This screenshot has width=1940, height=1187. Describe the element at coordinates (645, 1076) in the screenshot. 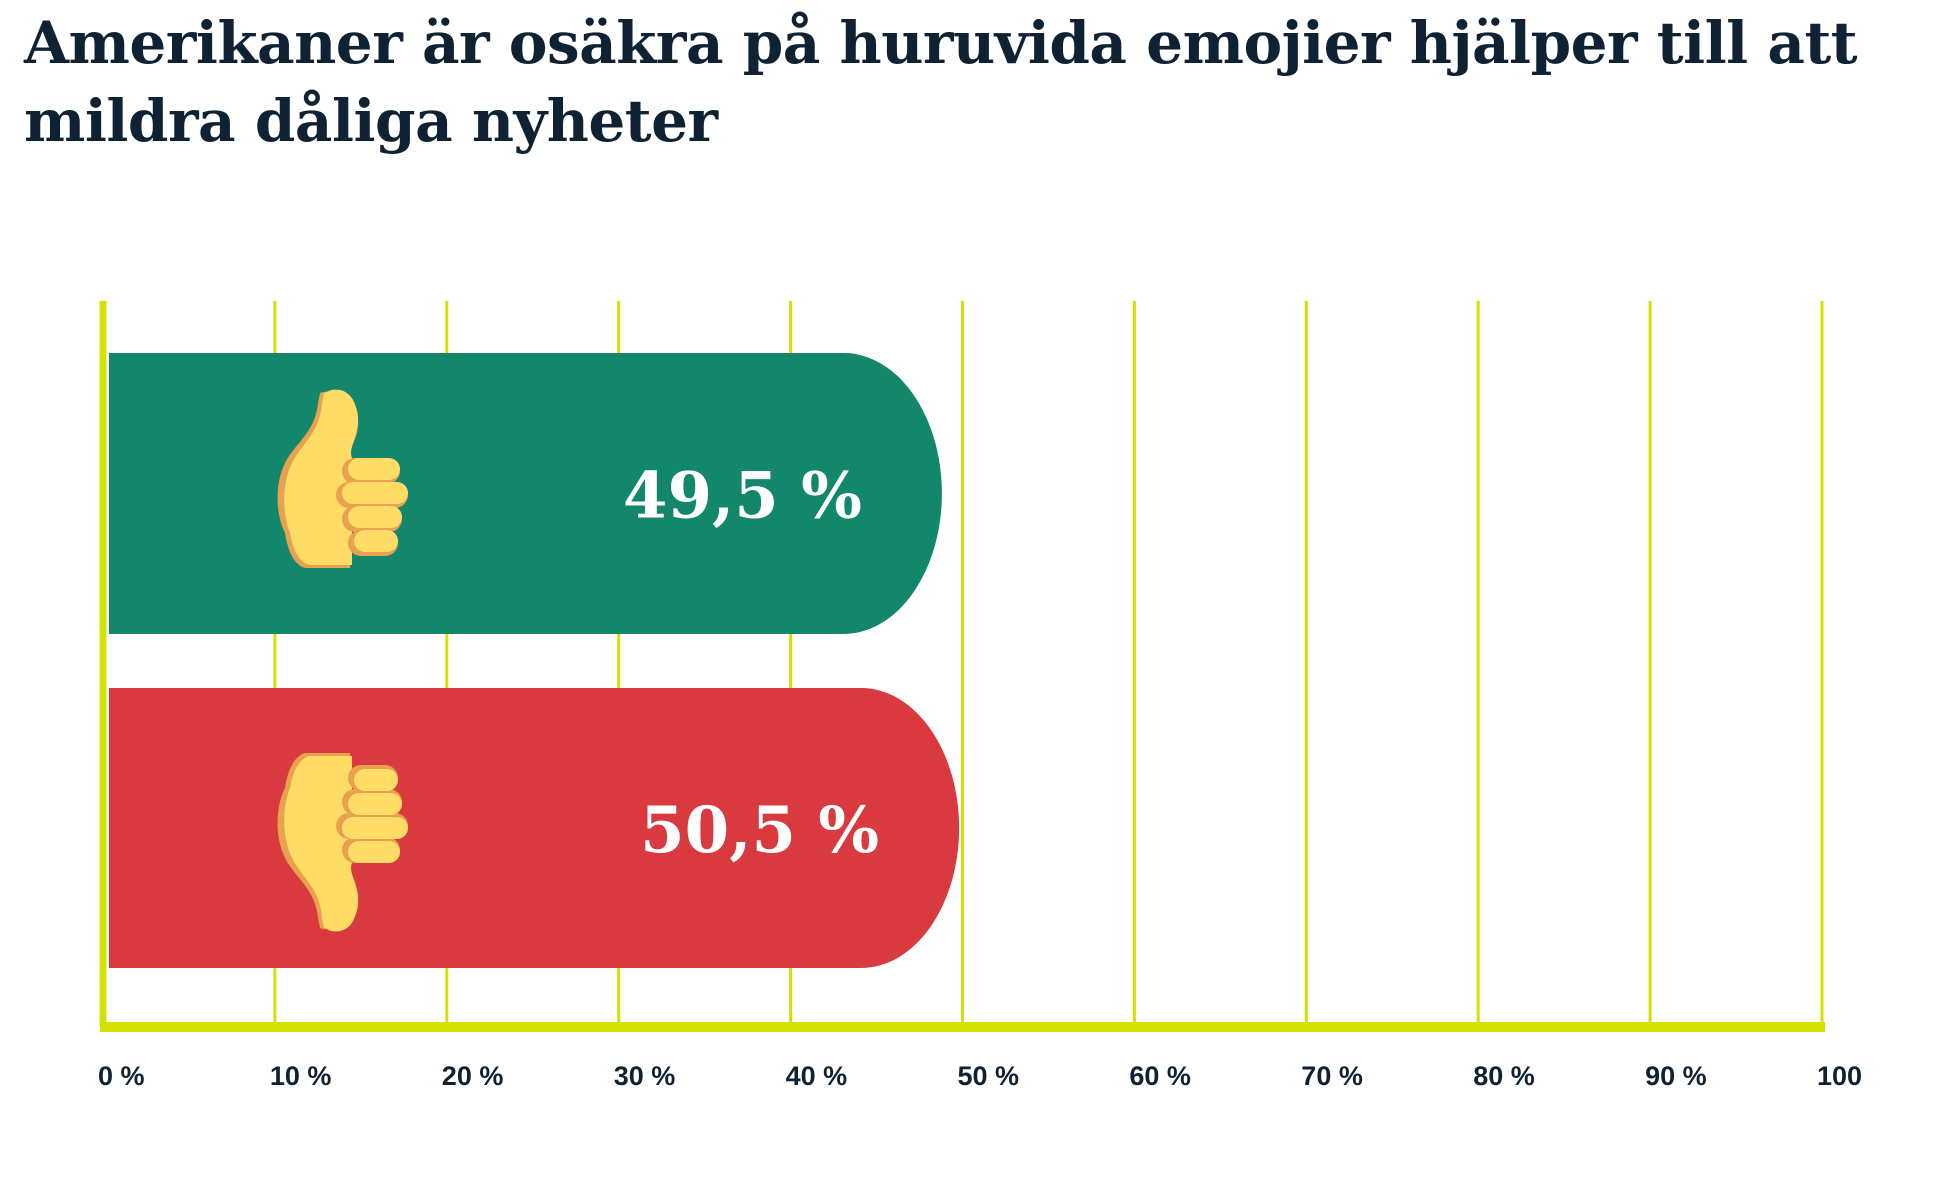

I see `x-tick-label: 30 %` at that location.